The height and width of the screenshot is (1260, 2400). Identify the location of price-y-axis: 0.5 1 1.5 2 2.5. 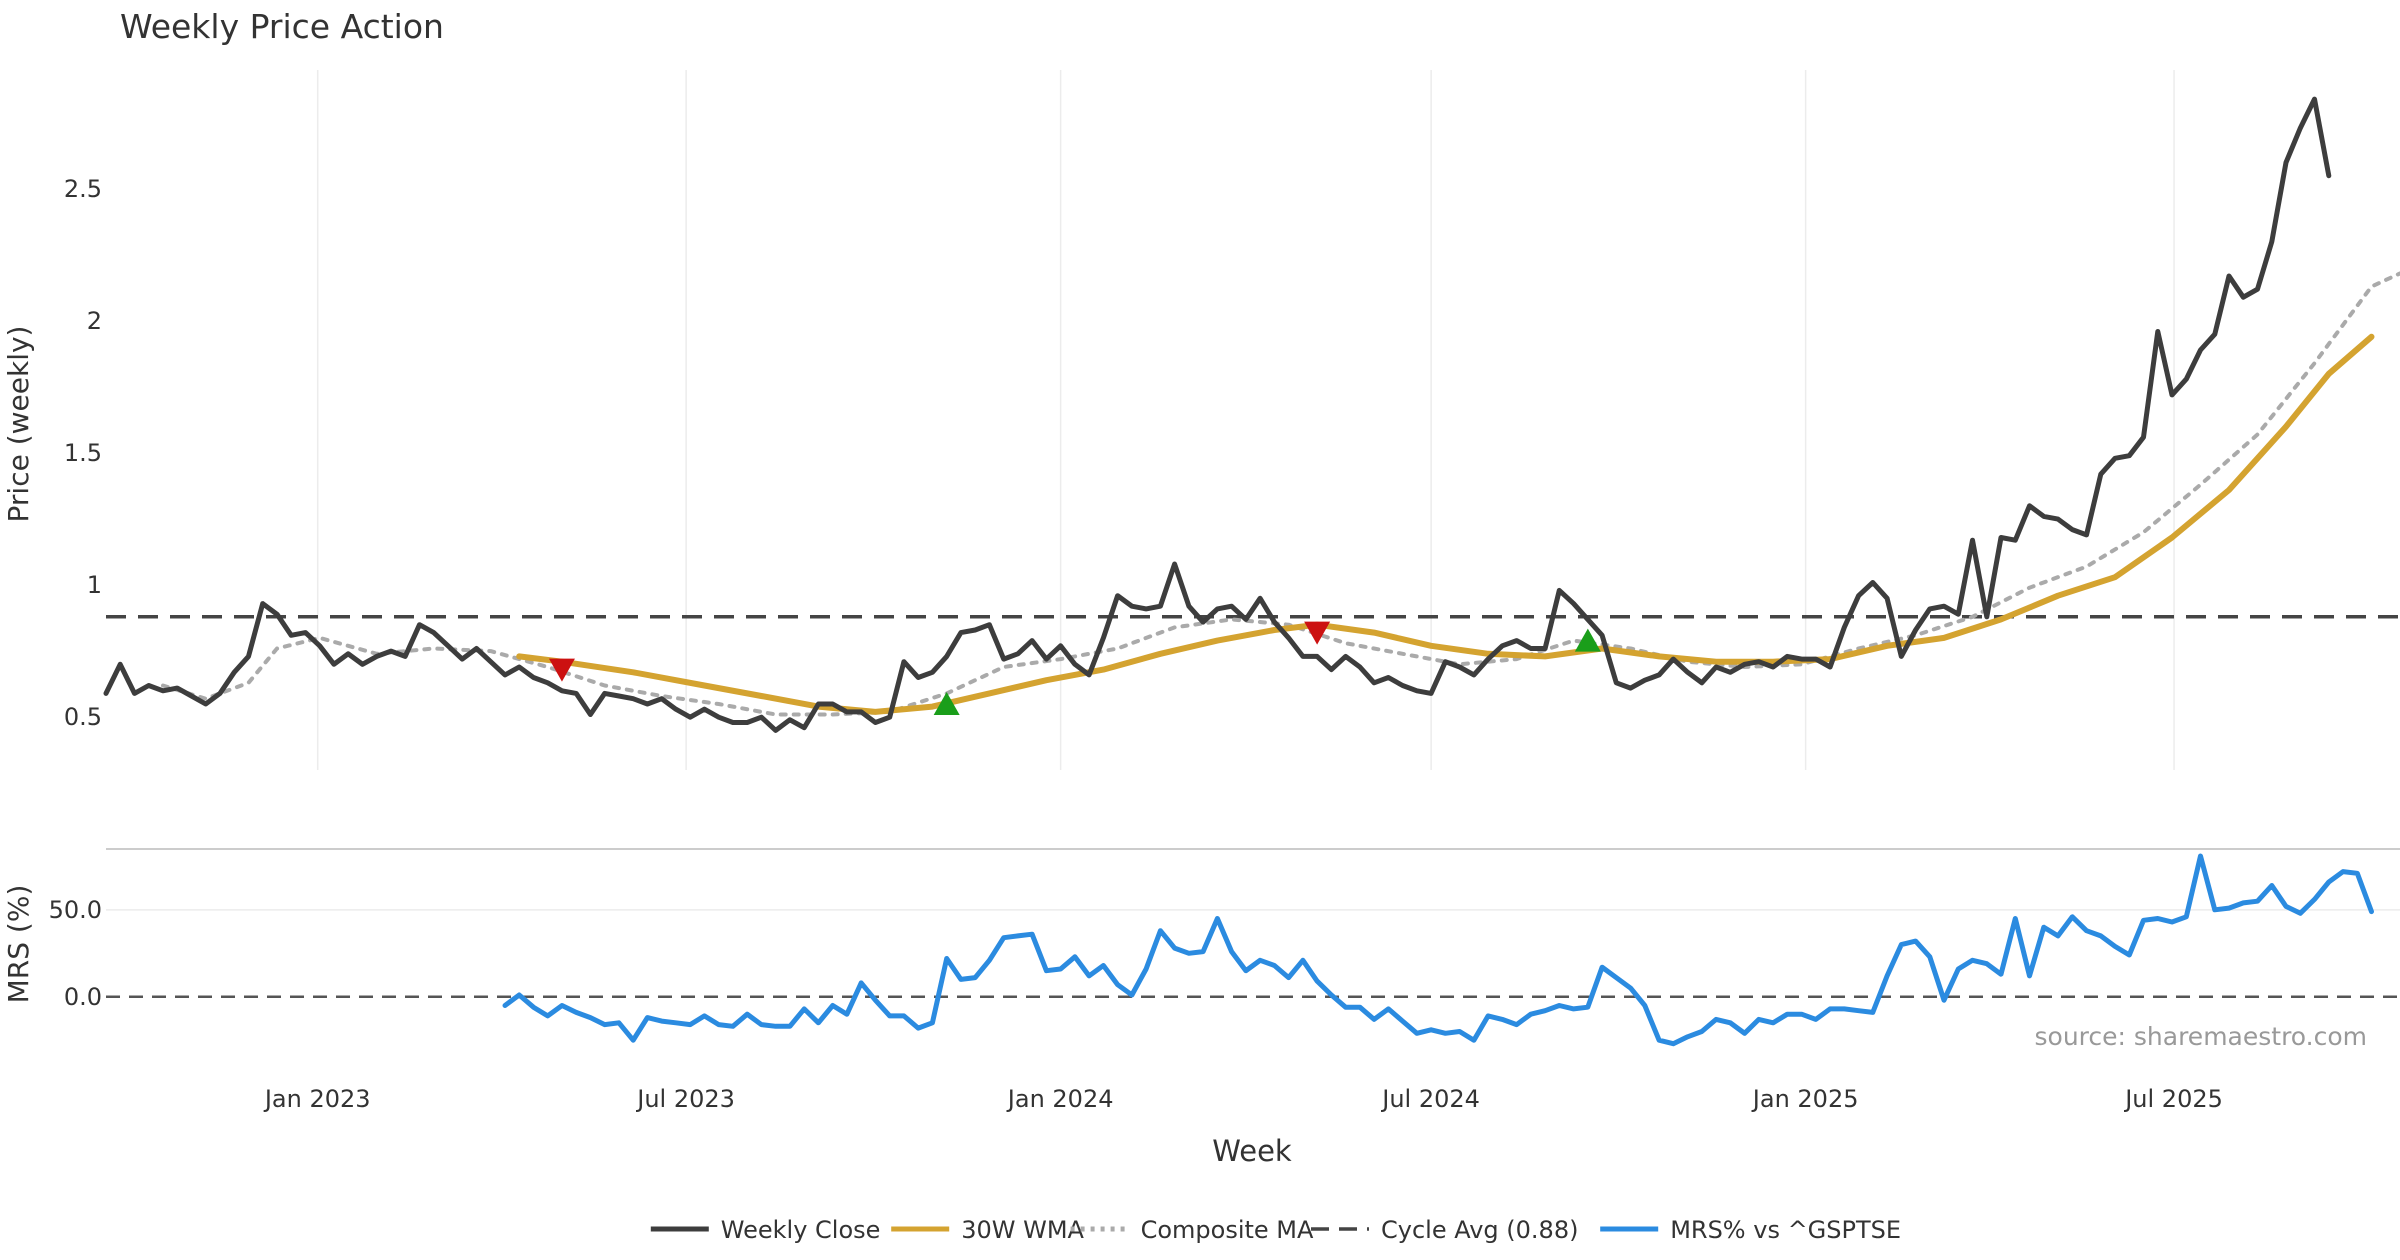
(83, 453).